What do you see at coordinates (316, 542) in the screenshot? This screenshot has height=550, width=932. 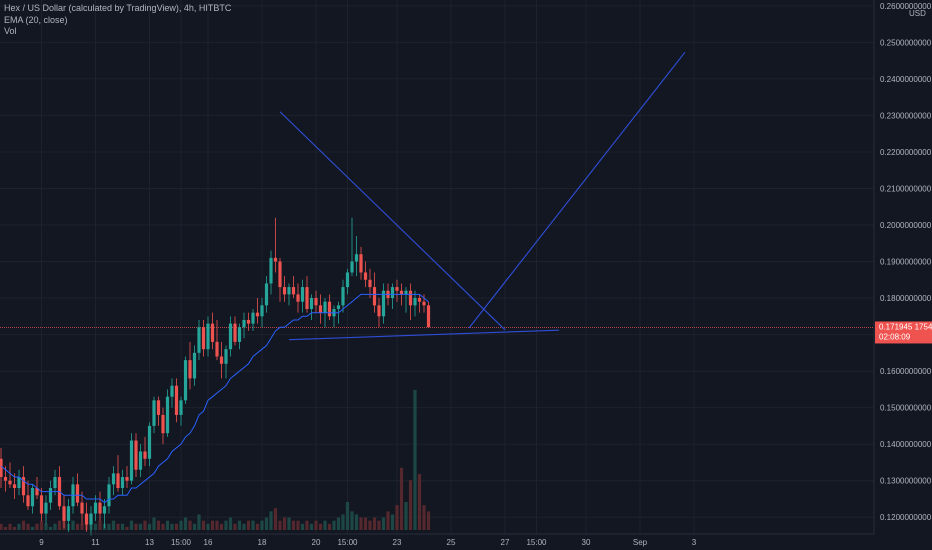 I see `time-tick-label: 20` at bounding box center [316, 542].